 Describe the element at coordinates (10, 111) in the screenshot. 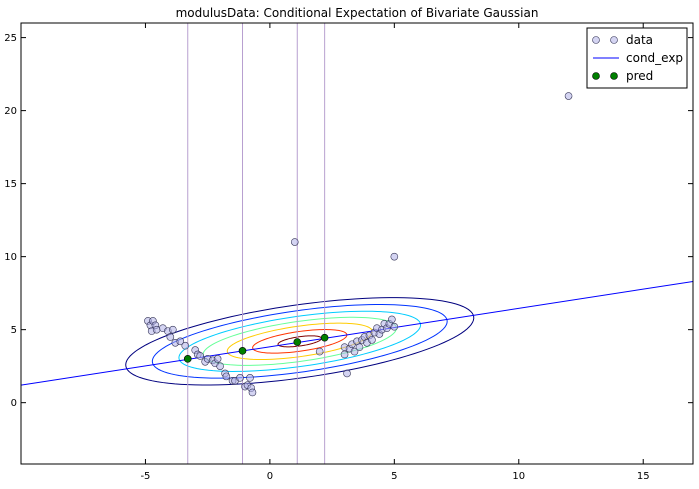

I see `y-tick-label-4: 20` at that location.